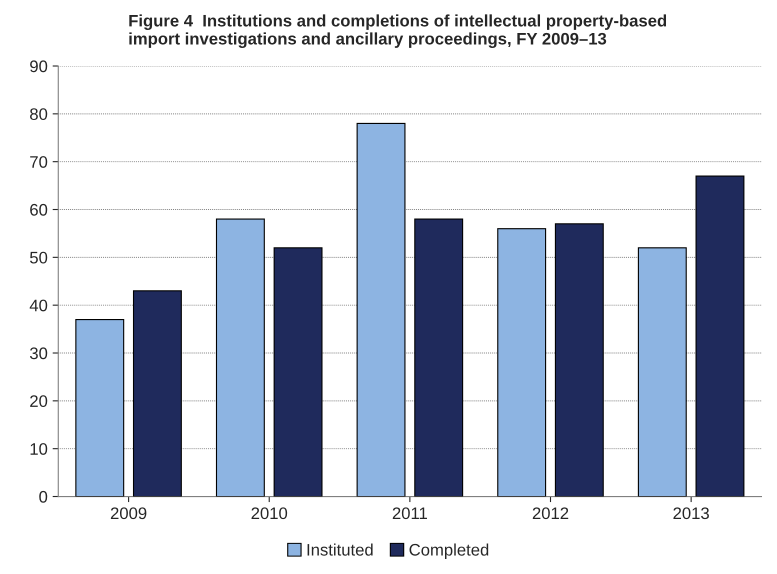 Image resolution: width=777 pixels, height=574 pixels. Describe the element at coordinates (39, 114) in the screenshot. I see `y-tick-label: 80` at that location.